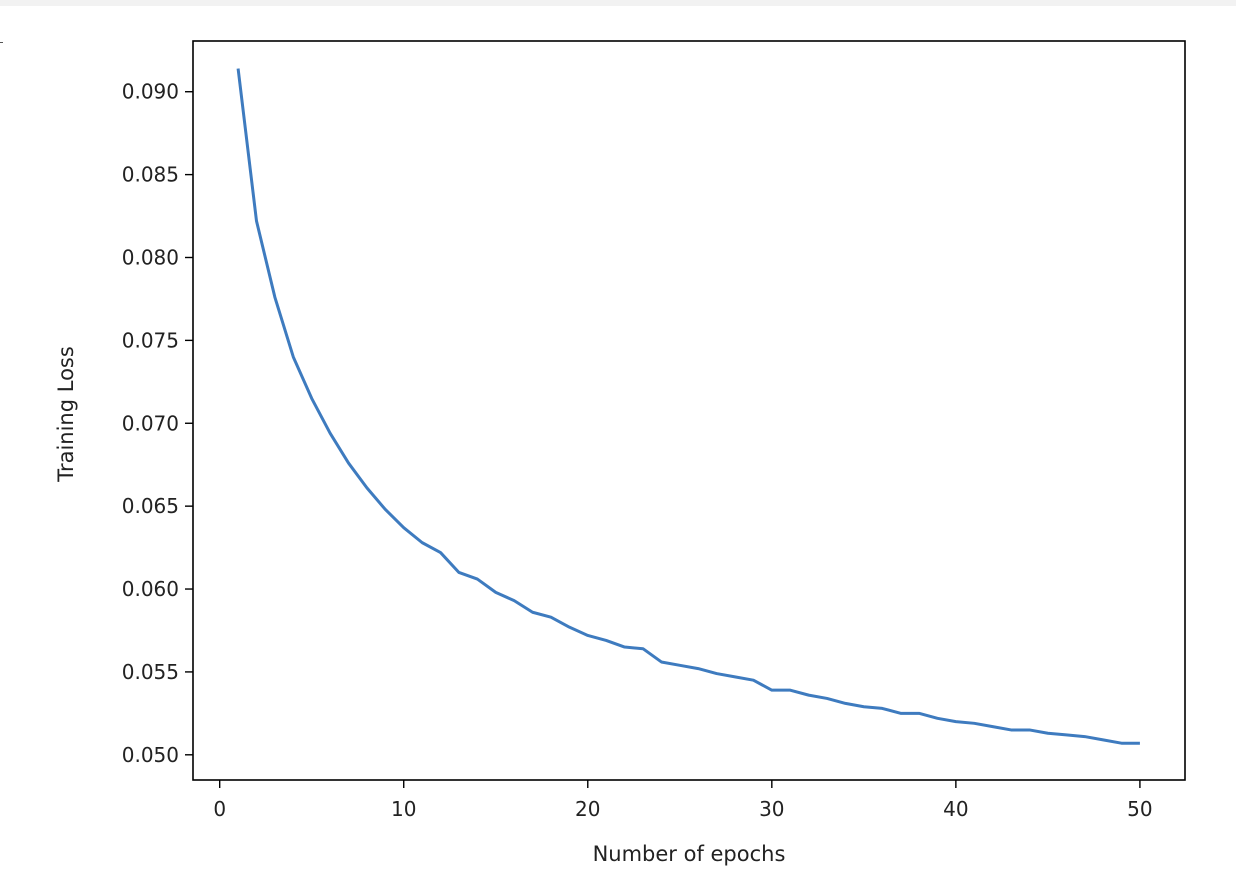  What do you see at coordinates (66, 414) in the screenshot?
I see `y-axis-label: Training Loss` at bounding box center [66, 414].